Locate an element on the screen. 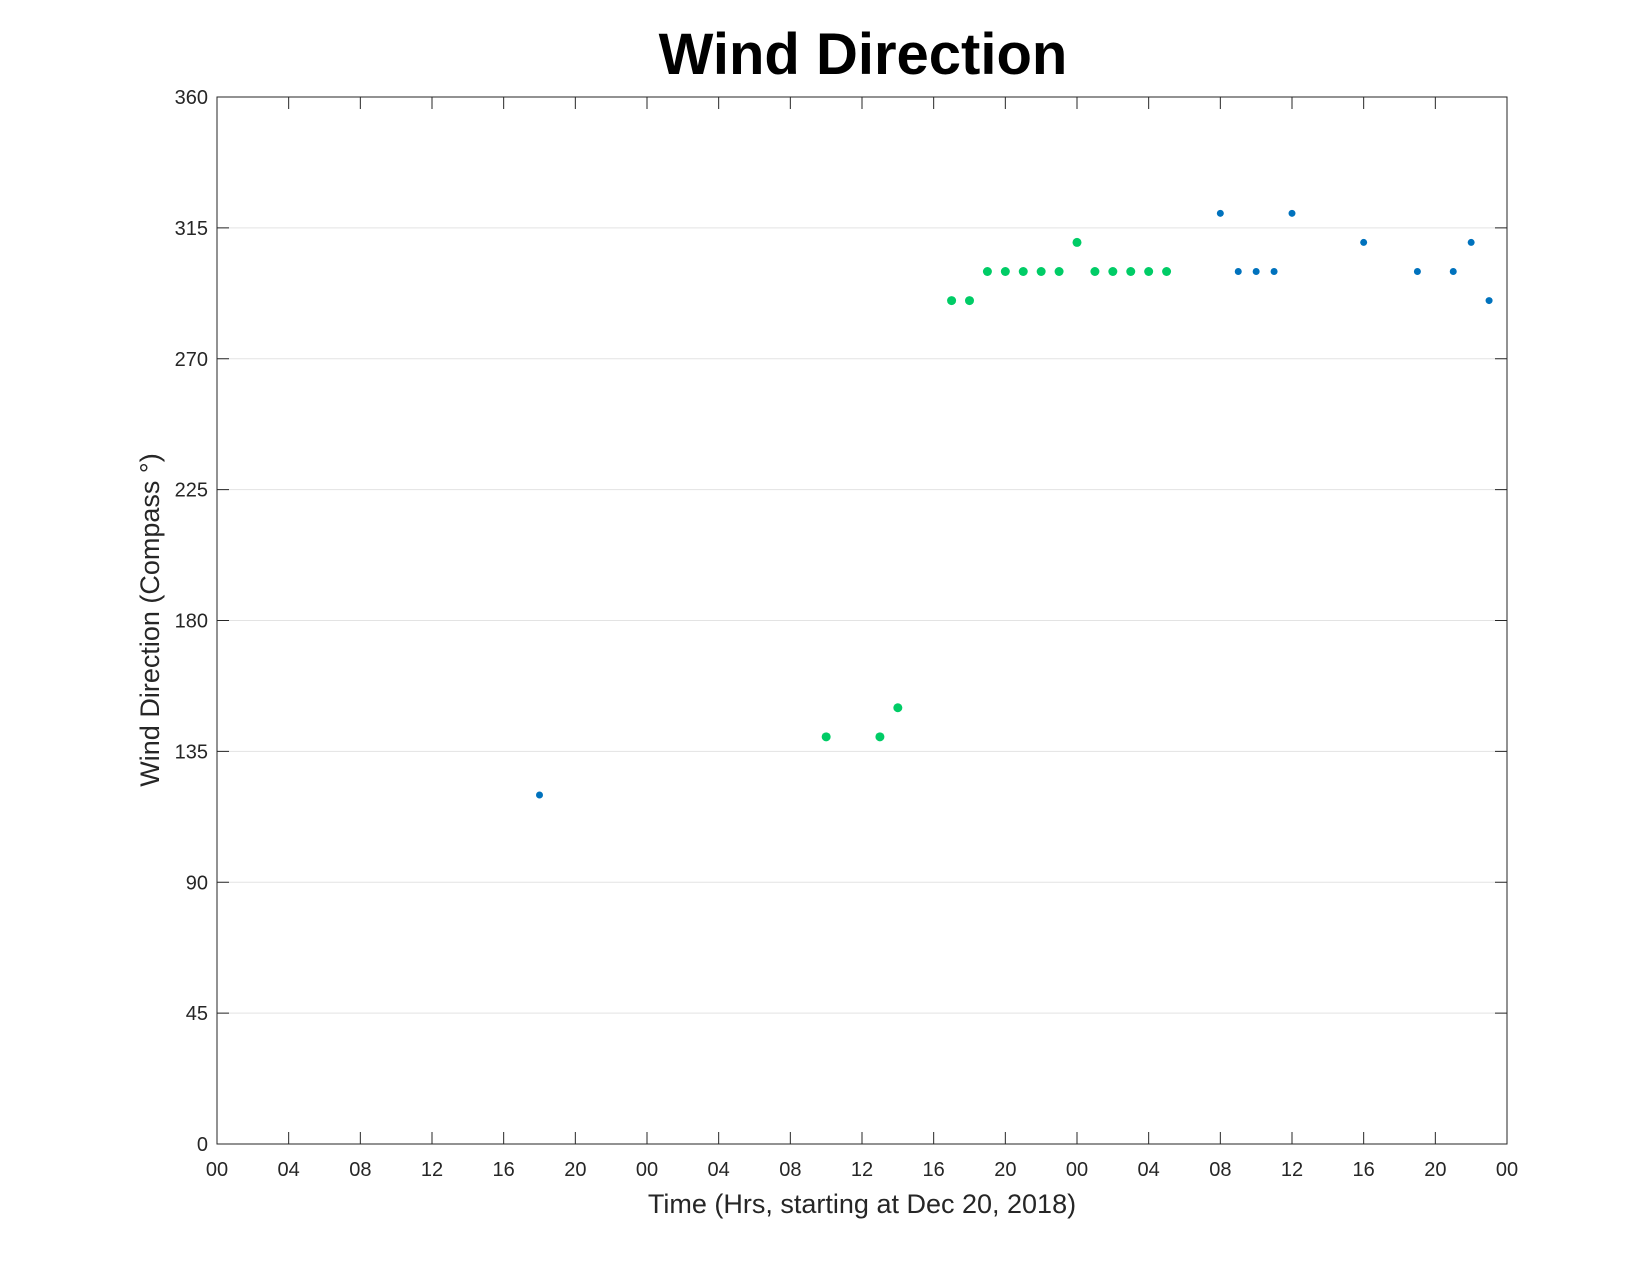  x-axis-tick-labels: 00 04 08 12 16 20 00 04 08 12 16 20 00 04 08 12 16 20 00 is located at coordinates (862, 1170).